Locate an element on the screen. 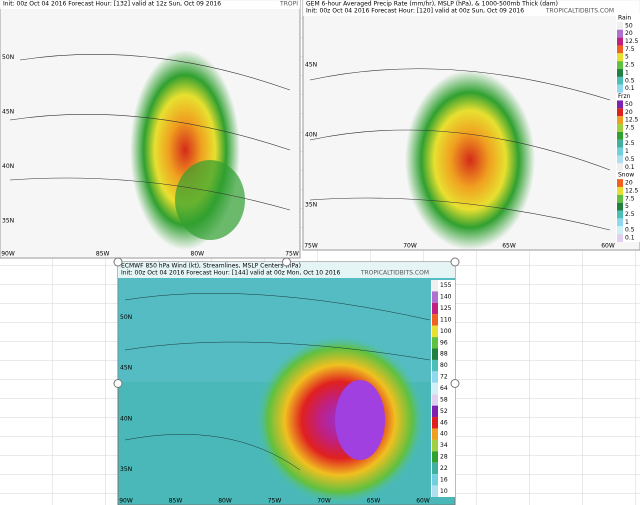 Image resolution: width=640 pixels, height=505 pixels. map-credit: TROPI is located at coordinates (288, 4).